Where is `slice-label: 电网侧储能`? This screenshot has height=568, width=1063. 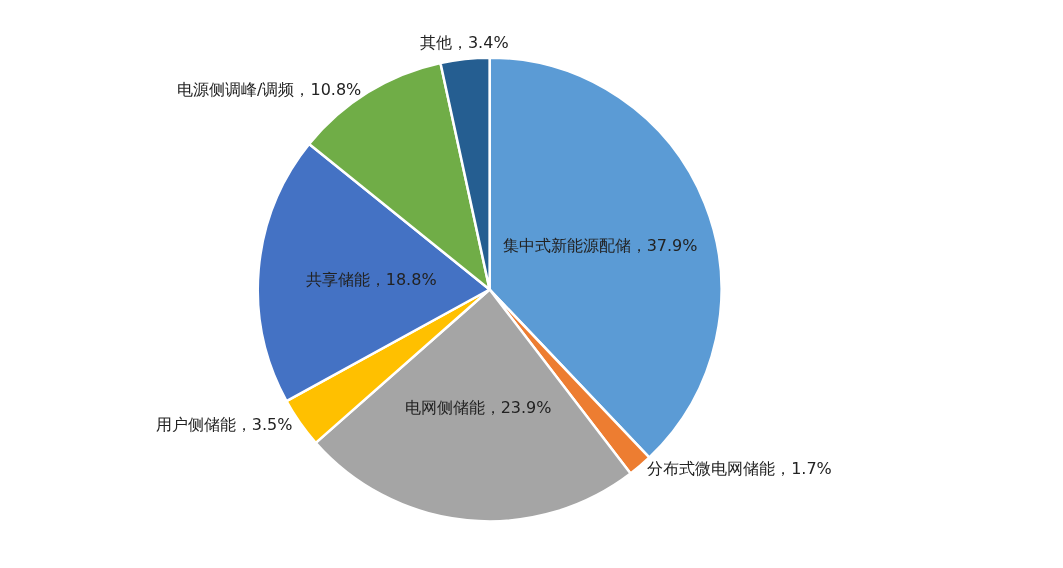 slice-label: 电网侧储能 is located at coordinates (444, 408).